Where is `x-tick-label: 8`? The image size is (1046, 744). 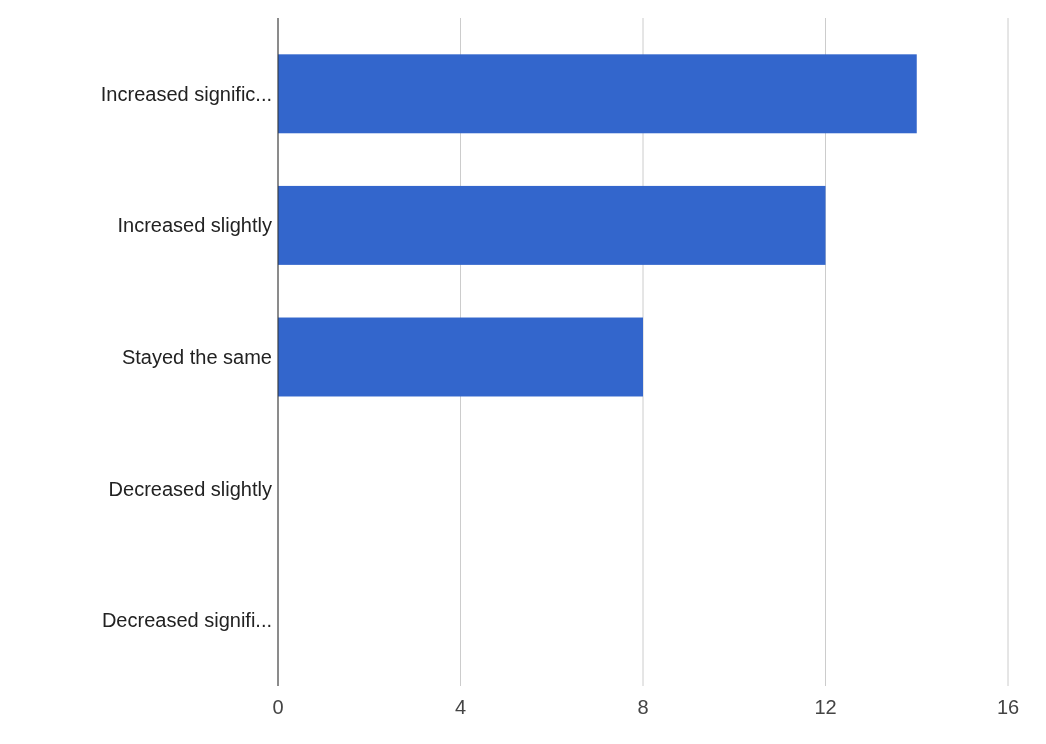 x-tick-label: 8 is located at coordinates (643, 707).